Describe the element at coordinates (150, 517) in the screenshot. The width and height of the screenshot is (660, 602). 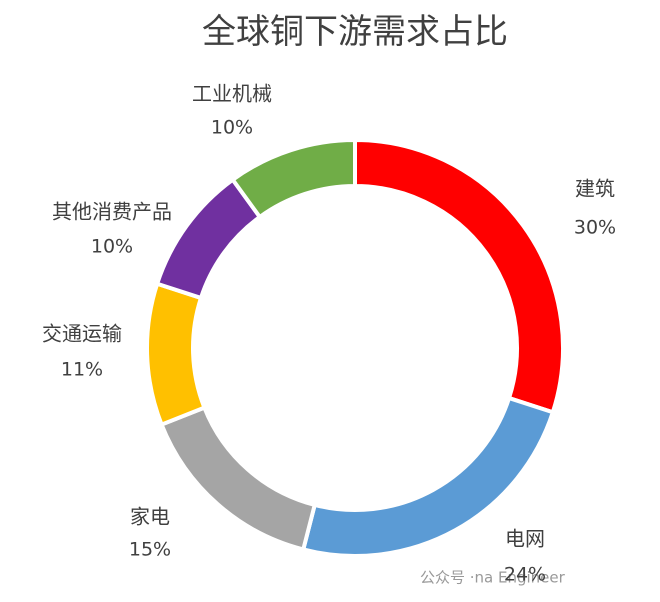
I see `slice-label: 家电` at that location.